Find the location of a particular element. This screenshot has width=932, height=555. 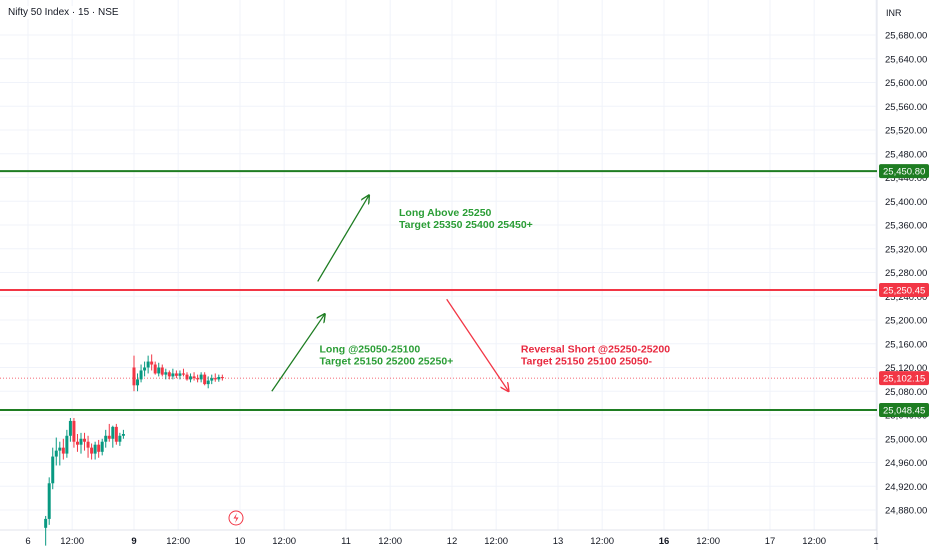

y-tick-label: 25,120.00 is located at coordinates (906, 368).